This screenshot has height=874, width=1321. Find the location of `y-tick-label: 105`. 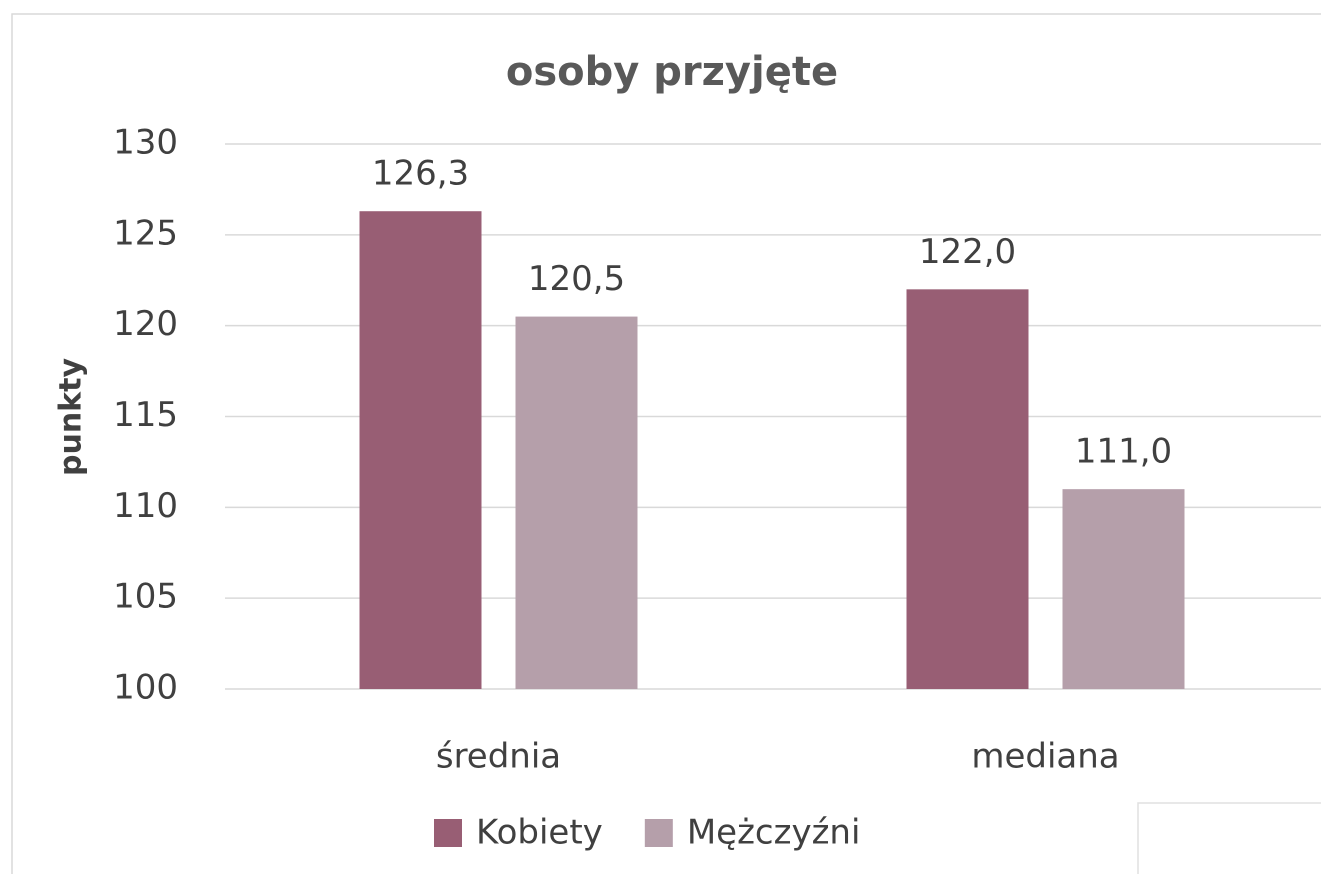

y-tick-label: 105 is located at coordinates (145, 597).